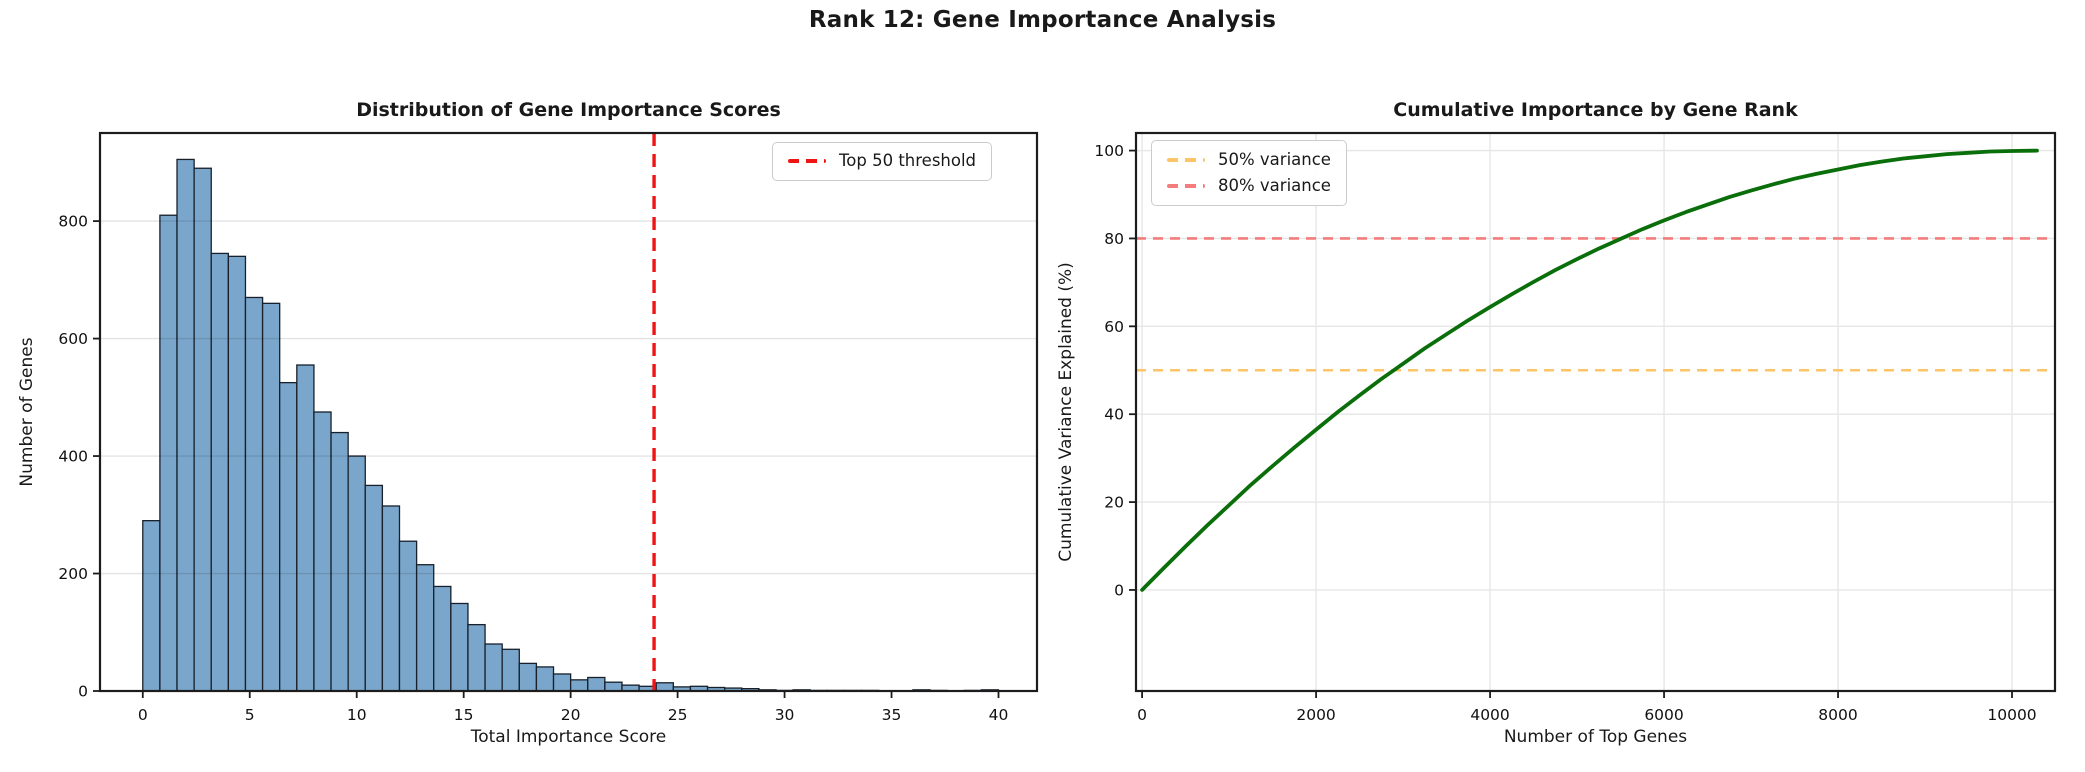  Describe the element at coordinates (785, 715) in the screenshot. I see `x-tick-label: 30` at that location.